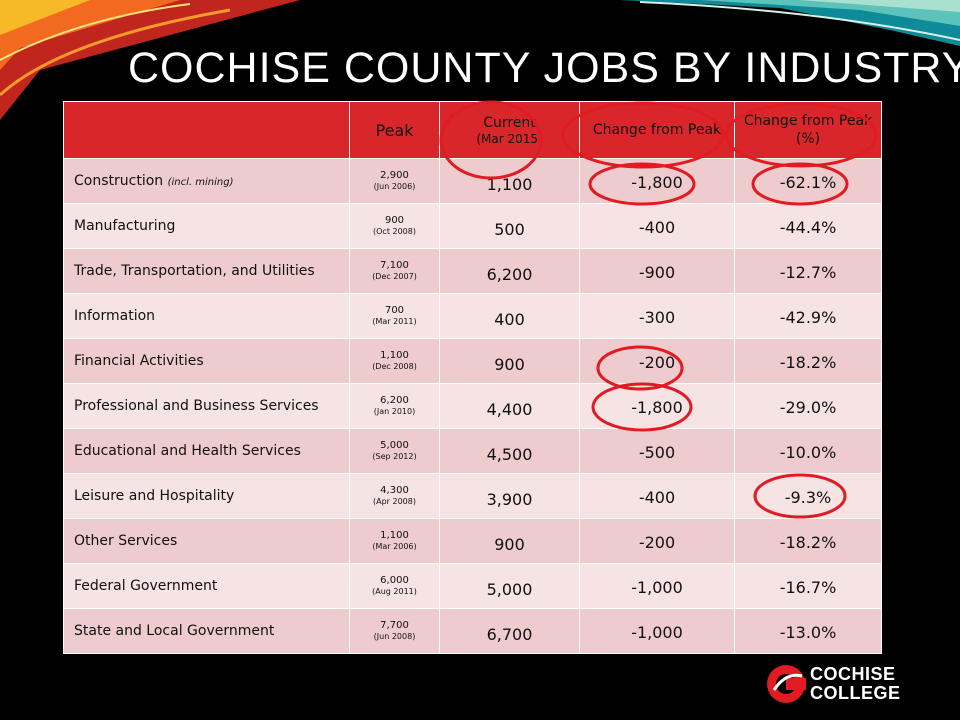  I want to click on peak-date: (Jan 2010), so click(394, 411).